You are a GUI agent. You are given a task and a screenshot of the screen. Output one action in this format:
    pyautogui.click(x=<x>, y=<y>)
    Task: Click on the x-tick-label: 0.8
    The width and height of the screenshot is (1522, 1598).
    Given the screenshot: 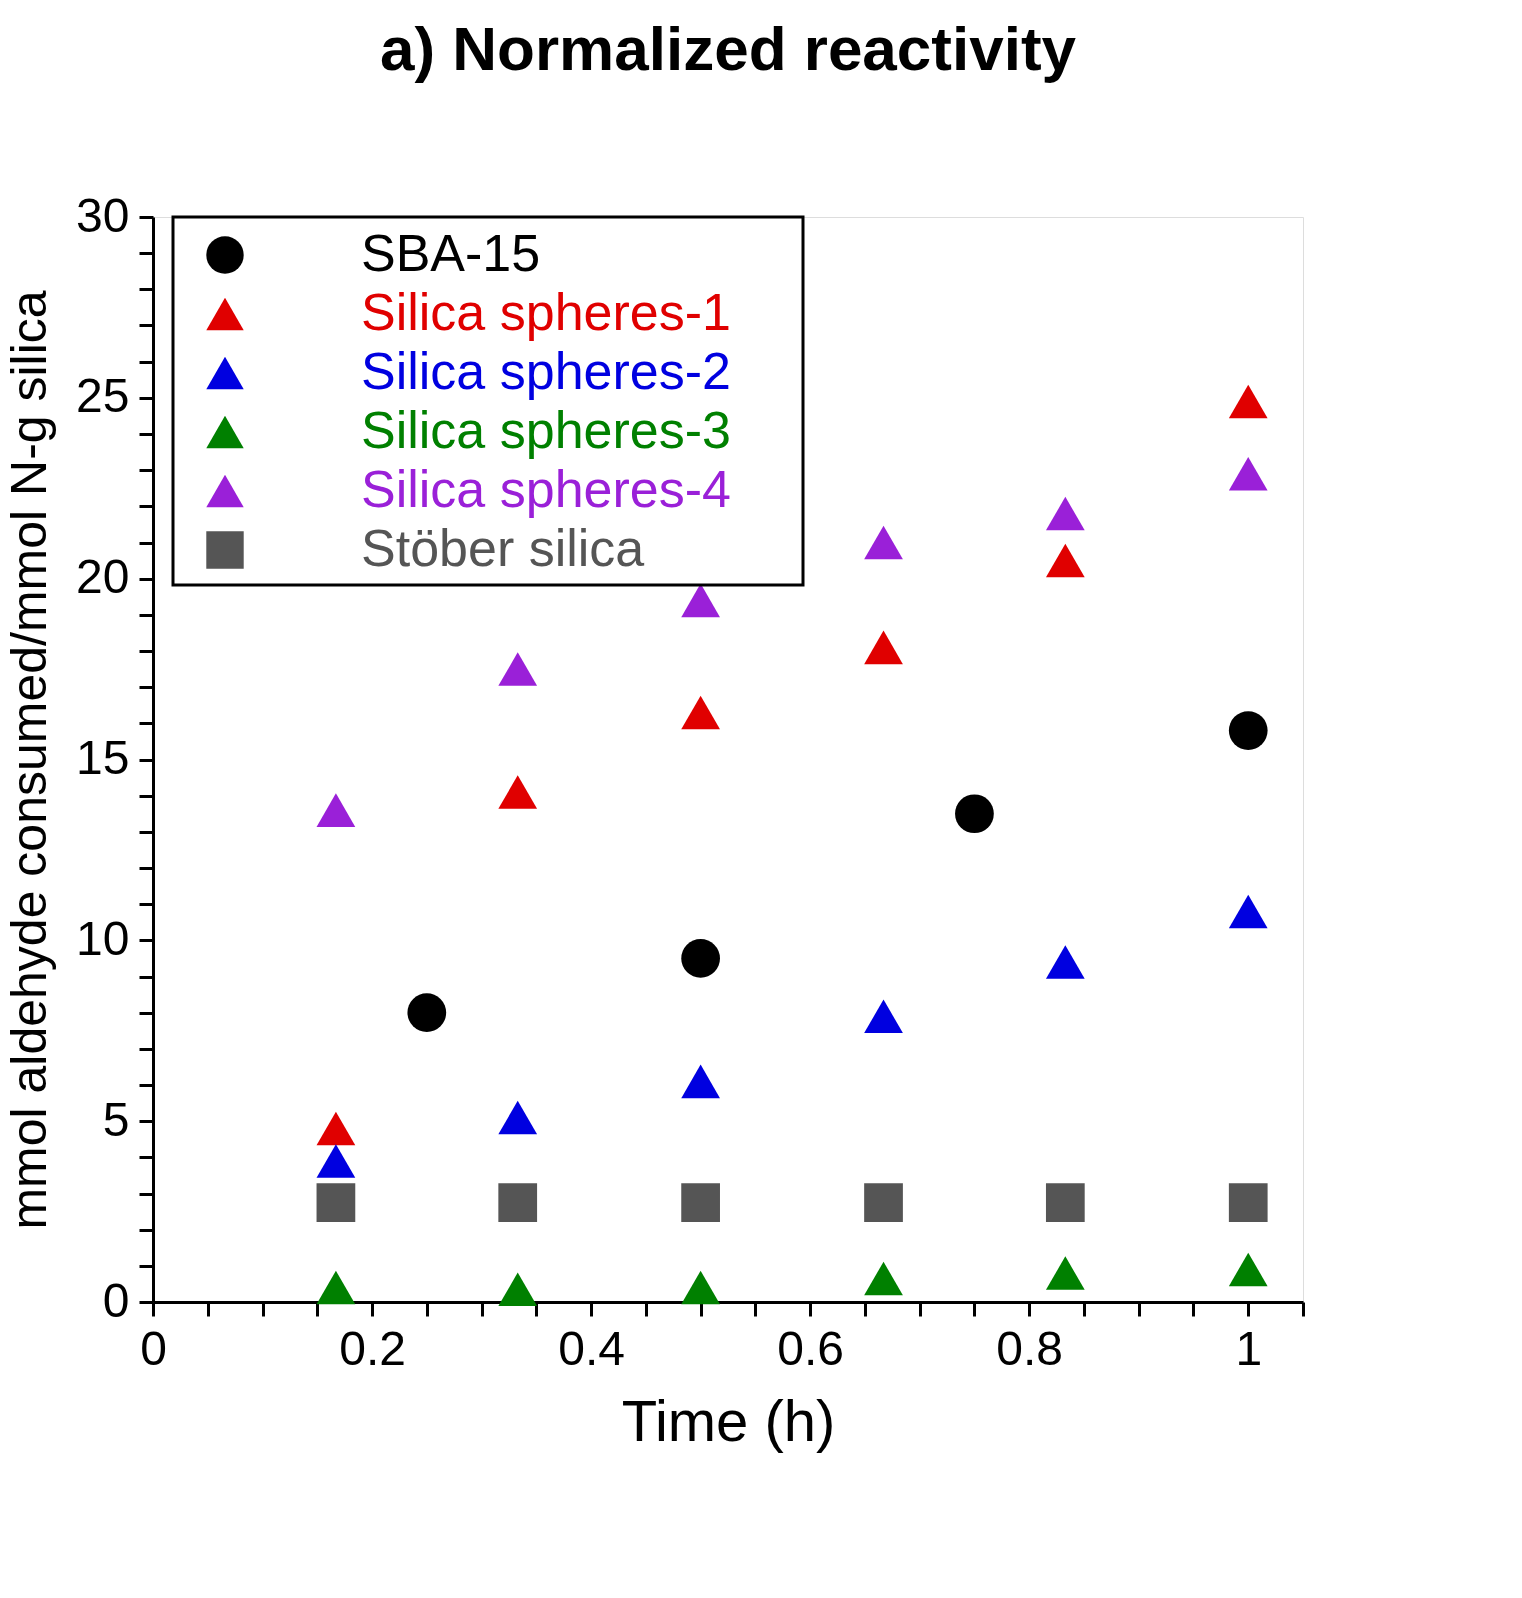 What is the action you would take?
    pyautogui.click(x=1030, y=1348)
    